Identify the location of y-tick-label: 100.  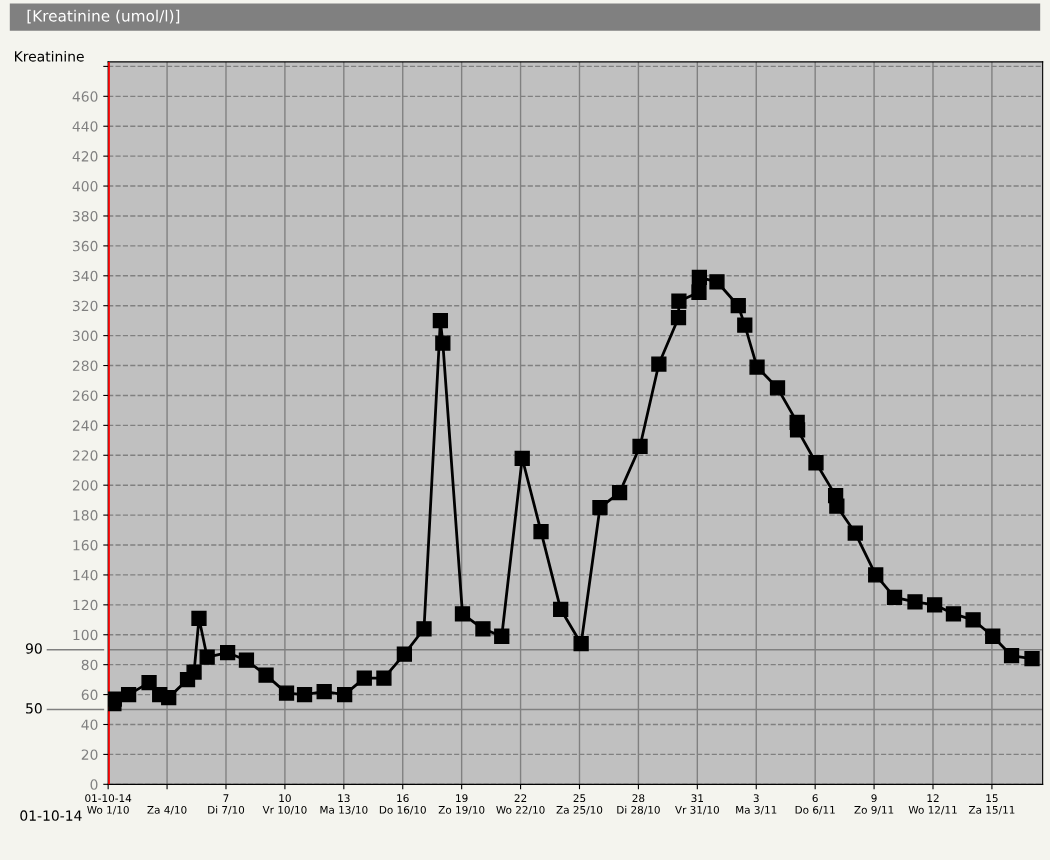
(85, 635).